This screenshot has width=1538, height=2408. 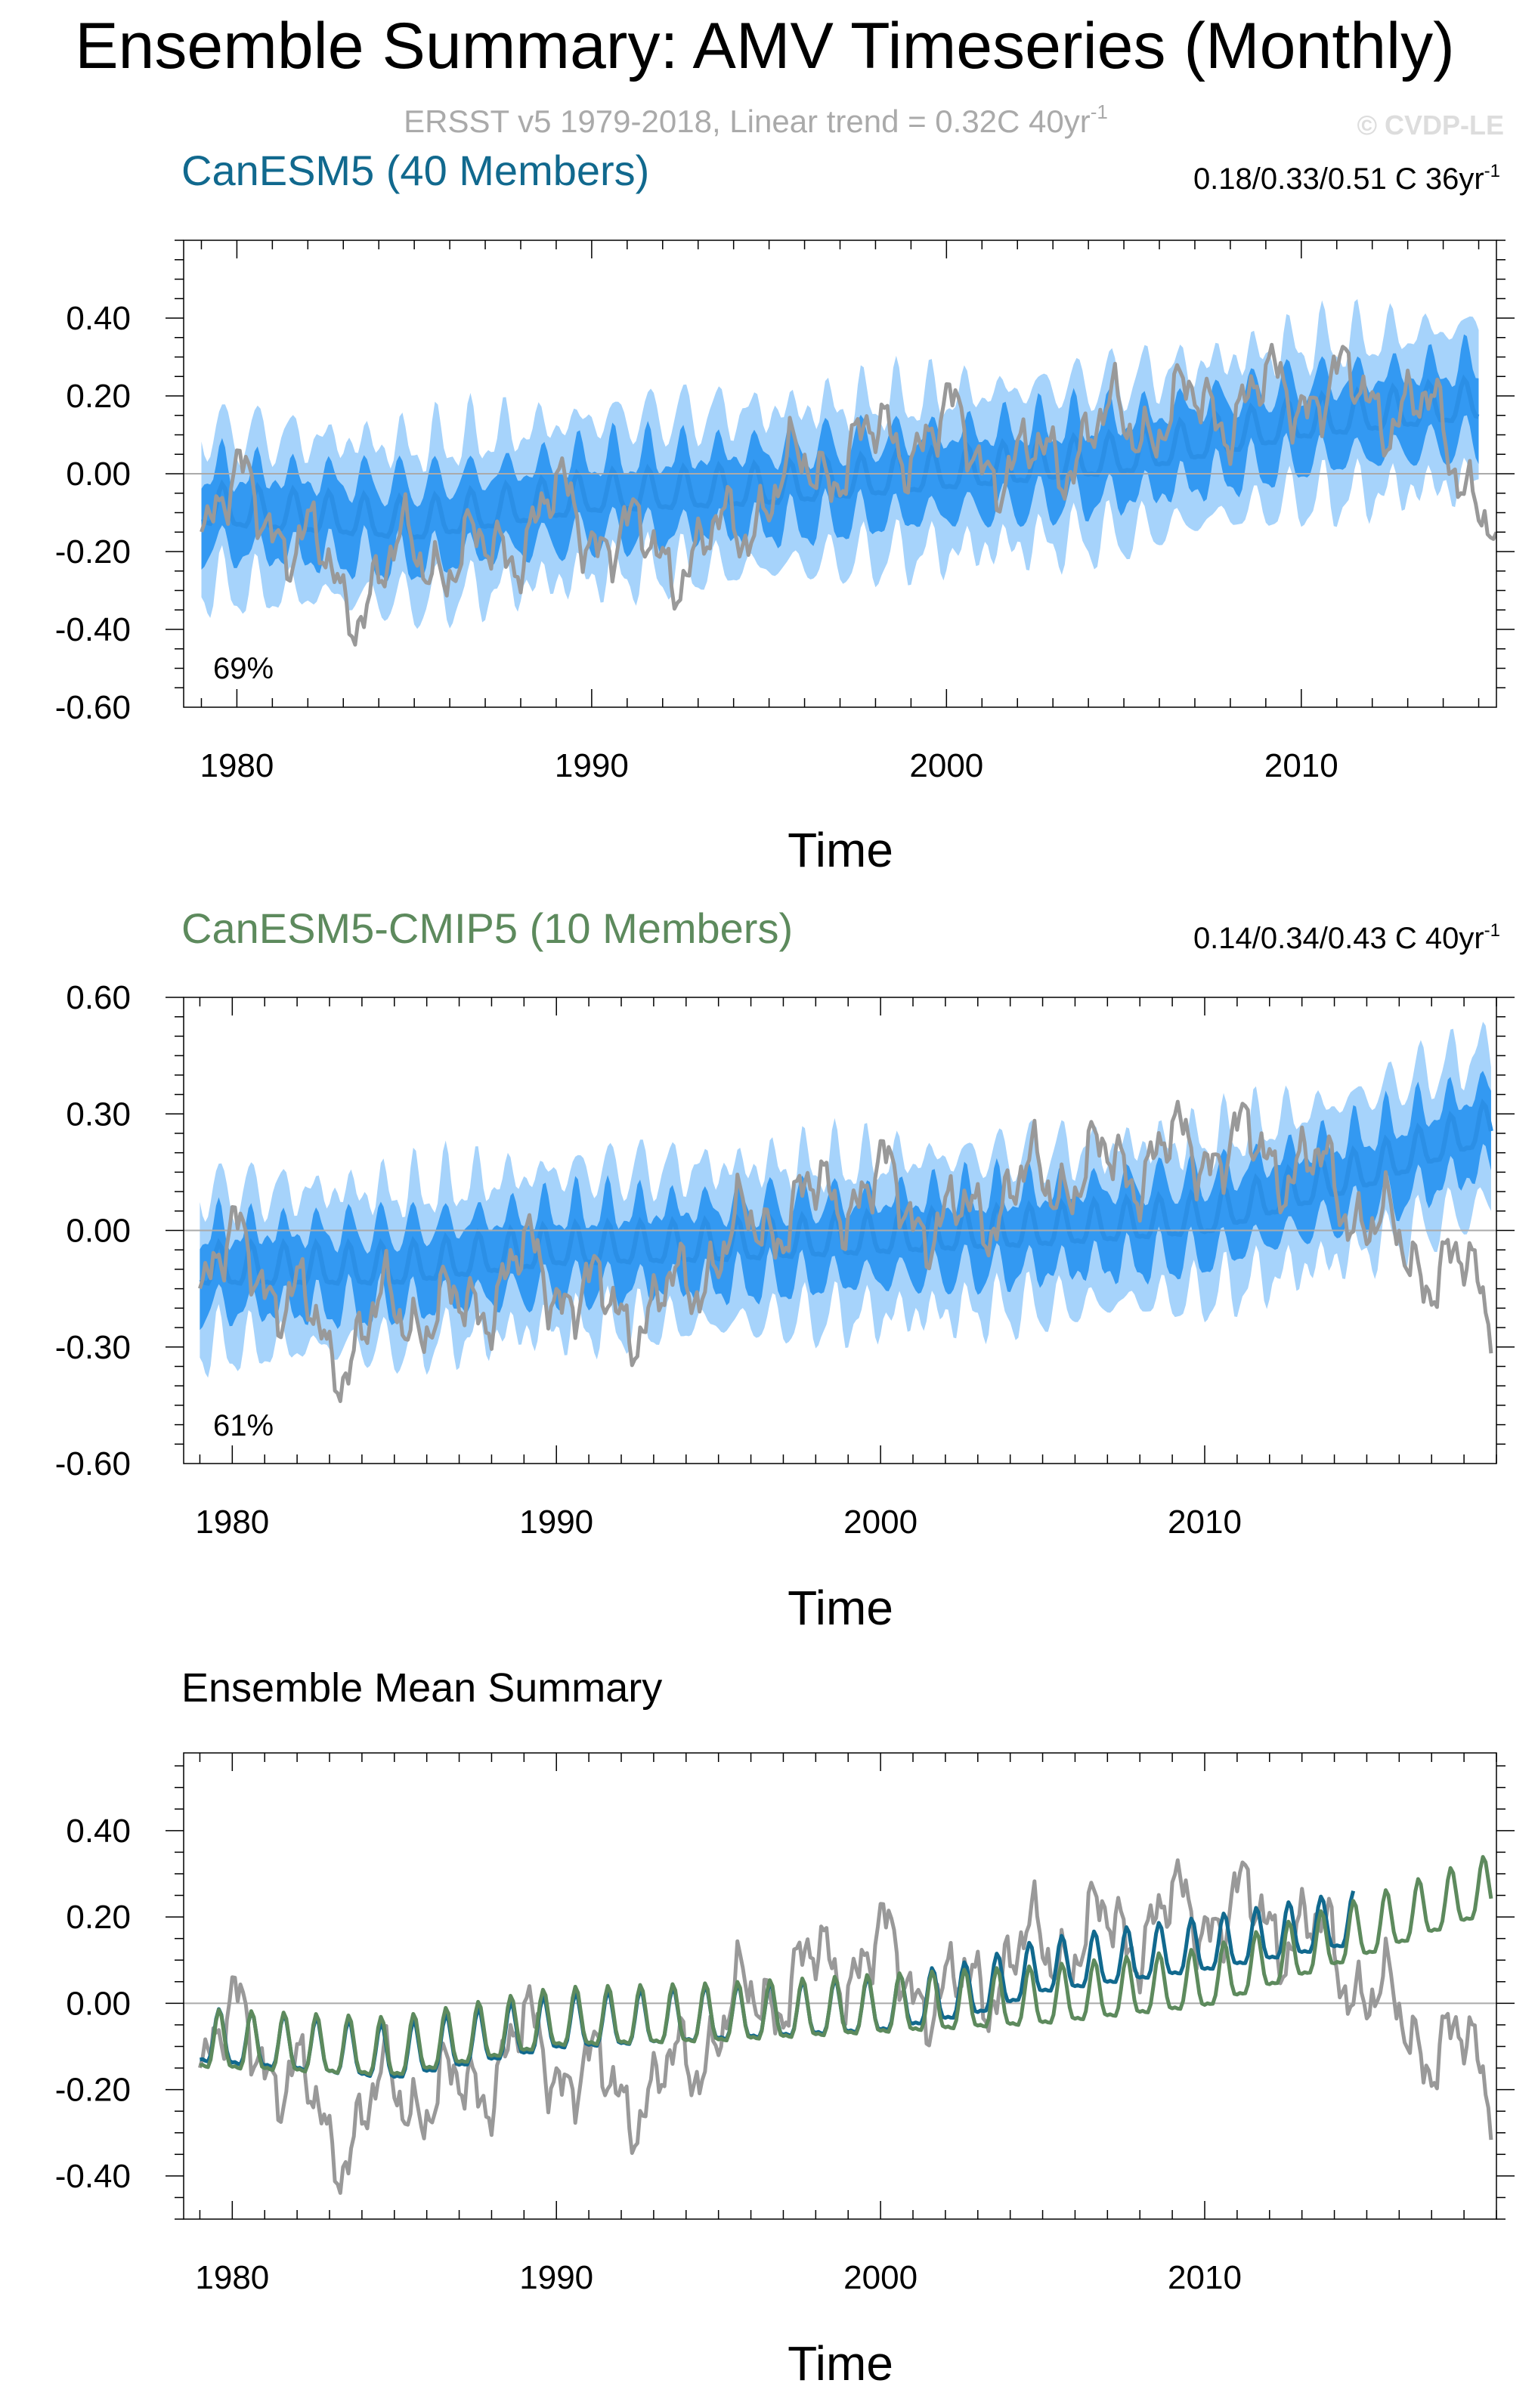 I want to click on panel1-percent-label: 69%, so click(x=243, y=668).